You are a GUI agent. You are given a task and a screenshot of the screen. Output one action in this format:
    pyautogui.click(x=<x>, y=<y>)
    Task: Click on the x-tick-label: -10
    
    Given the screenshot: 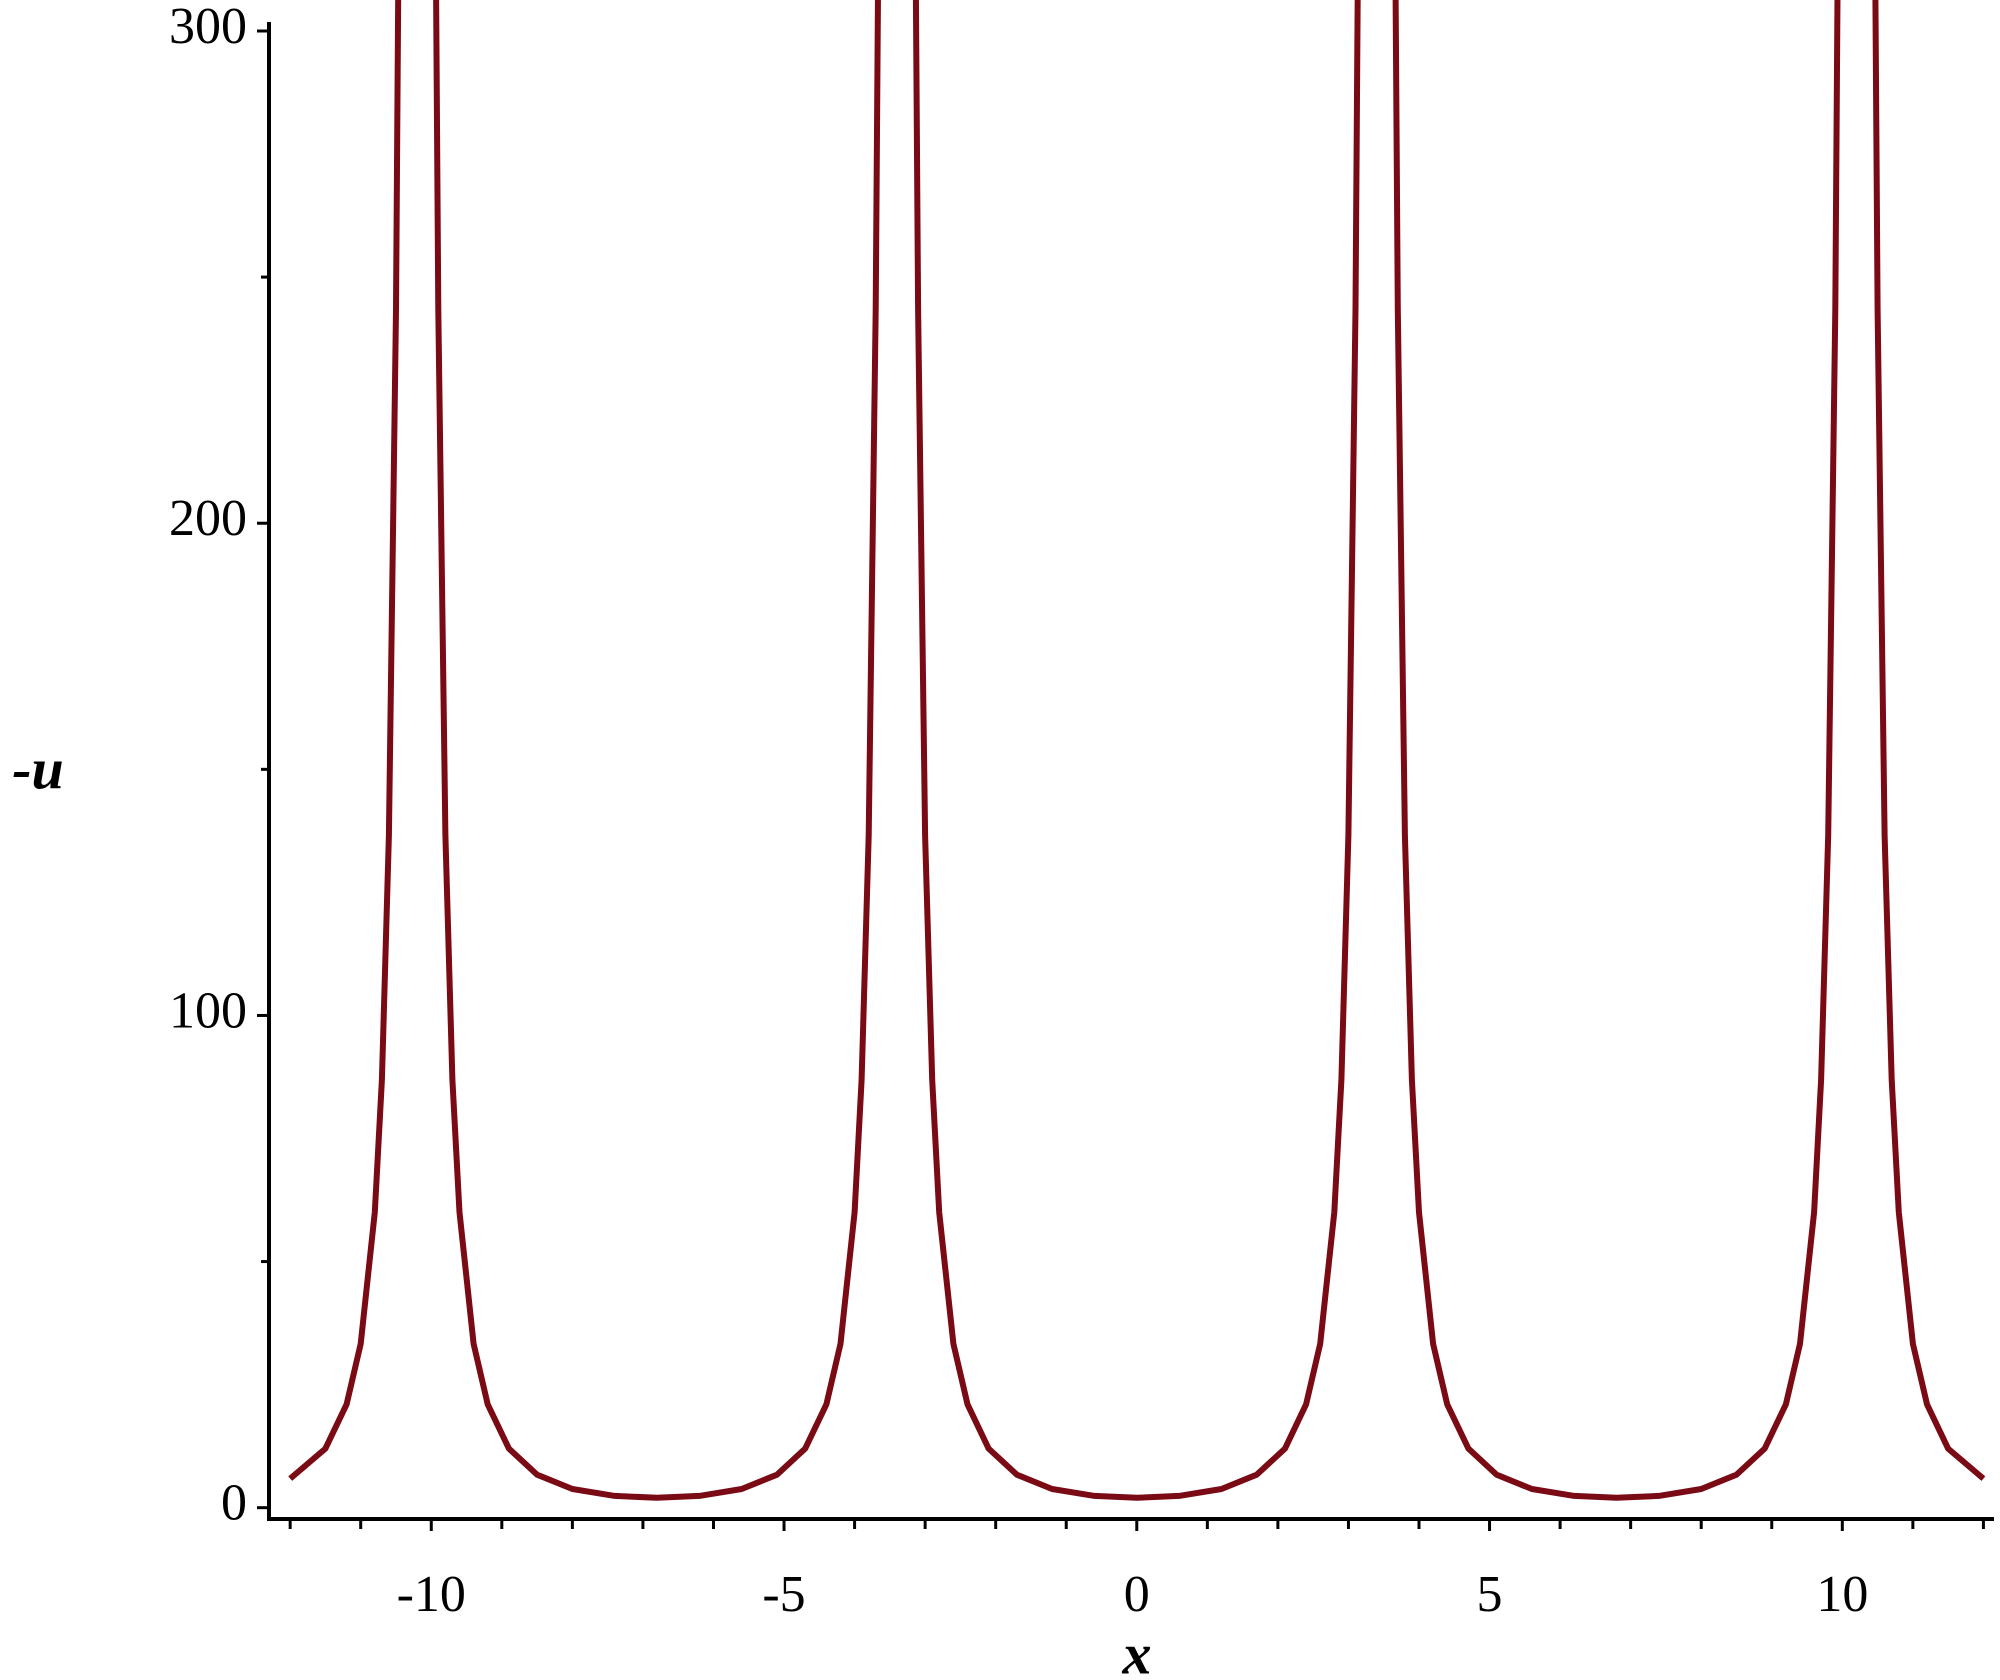 What is the action you would take?
    pyautogui.click(x=431, y=1594)
    